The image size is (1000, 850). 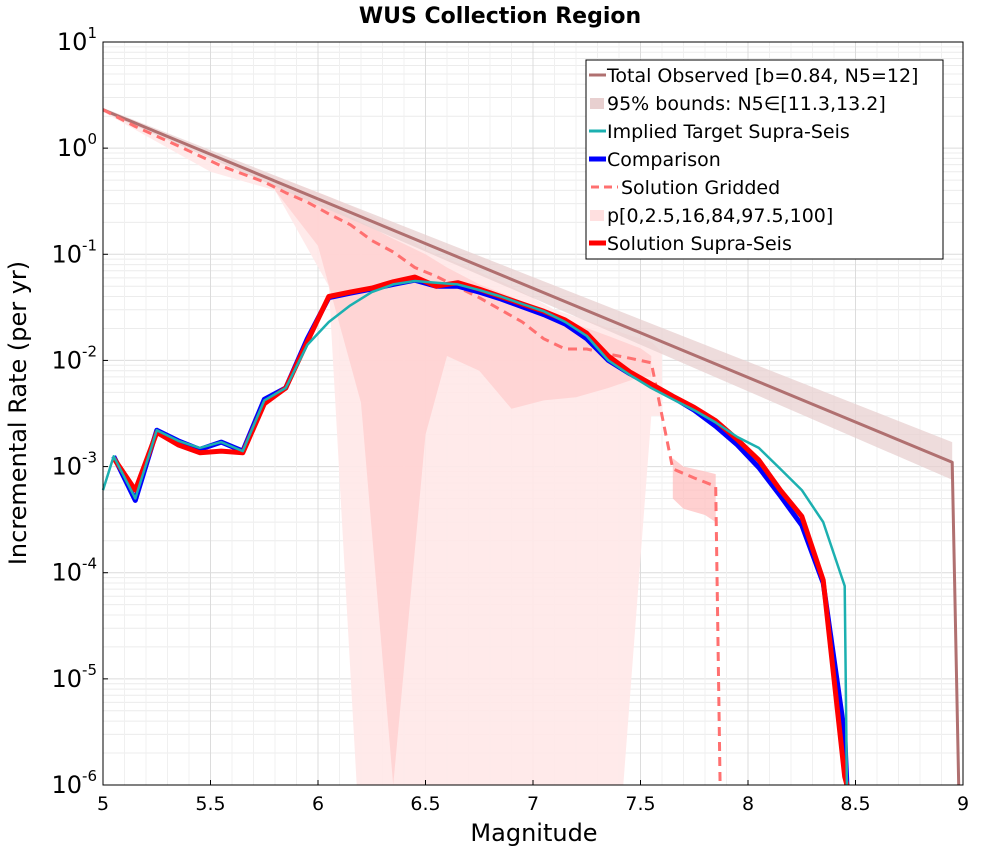 I want to click on y-tick-label: 10⁻⁵, so click(x=74, y=677).